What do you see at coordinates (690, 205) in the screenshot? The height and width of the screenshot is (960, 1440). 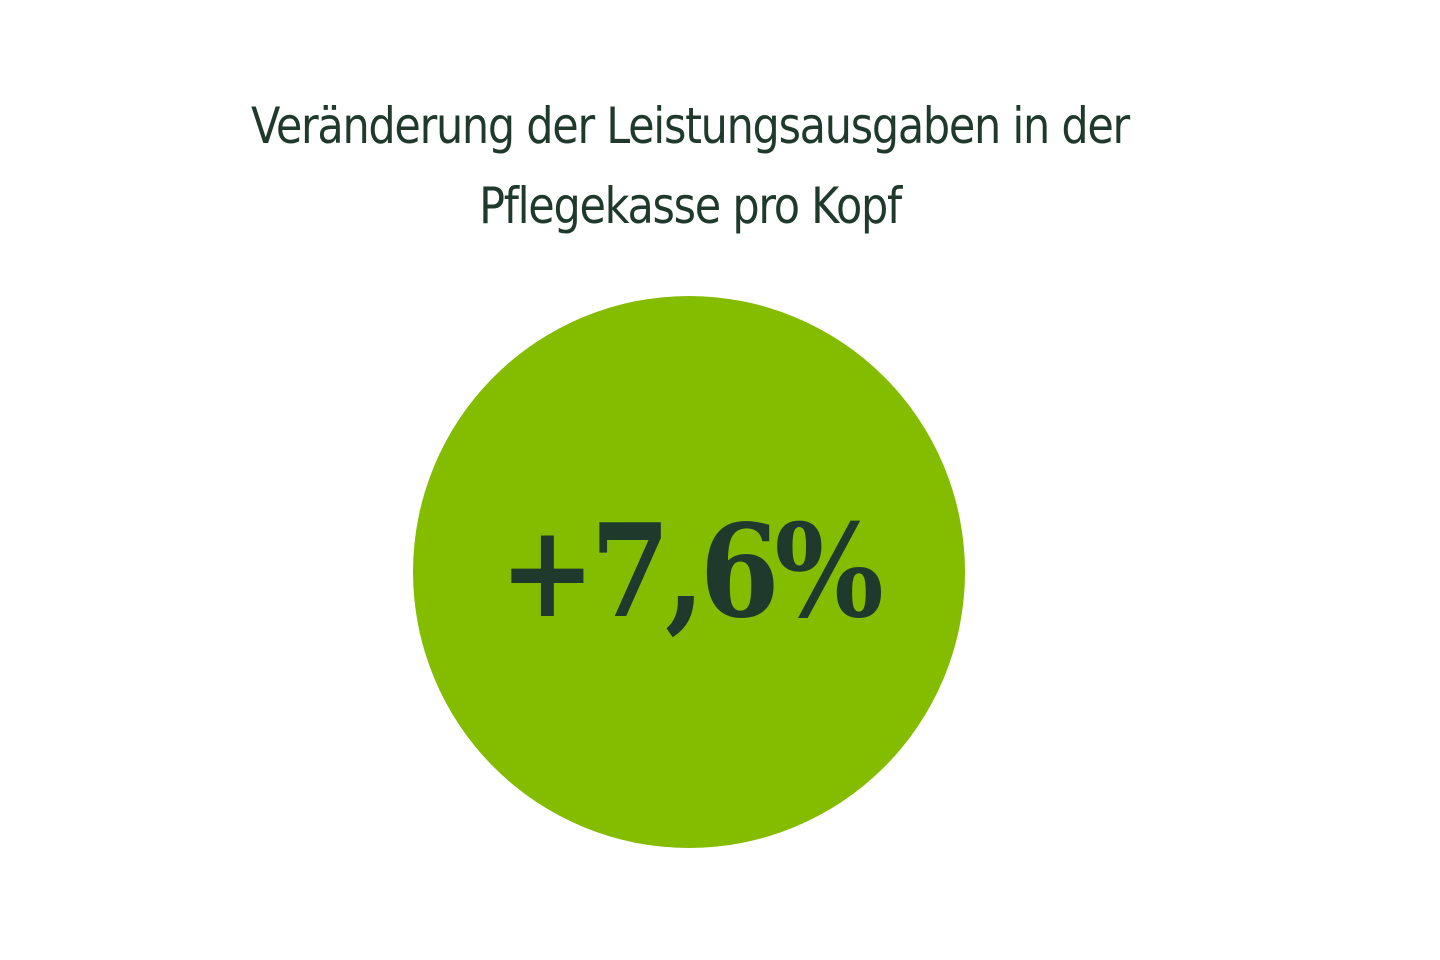 I see `chart-title-line-2: Pflegekasse pro Kopf` at bounding box center [690, 205].